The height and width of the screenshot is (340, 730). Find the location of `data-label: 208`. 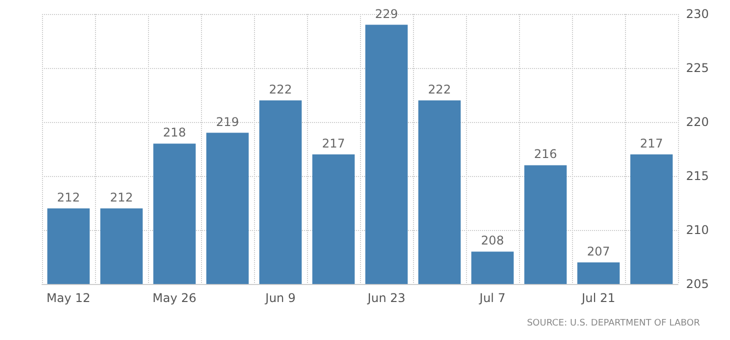

data-label: 208 is located at coordinates (492, 241).